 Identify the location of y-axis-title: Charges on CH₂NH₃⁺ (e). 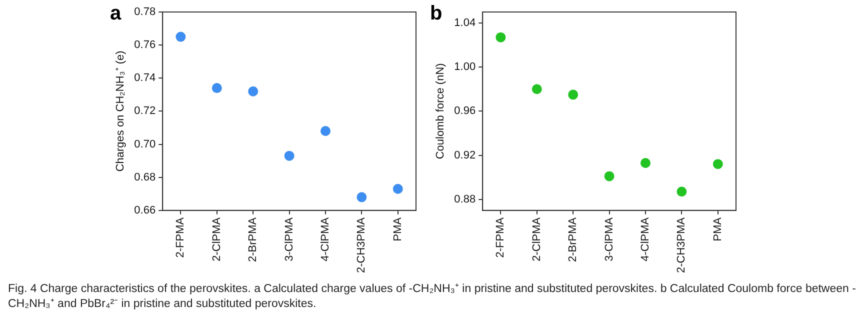
(120, 111).